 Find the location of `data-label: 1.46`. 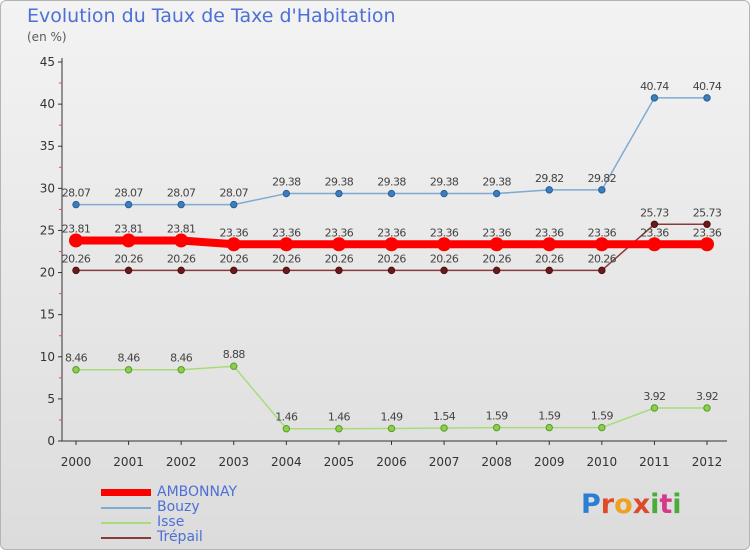

data-label: 1.46 is located at coordinates (286, 417).